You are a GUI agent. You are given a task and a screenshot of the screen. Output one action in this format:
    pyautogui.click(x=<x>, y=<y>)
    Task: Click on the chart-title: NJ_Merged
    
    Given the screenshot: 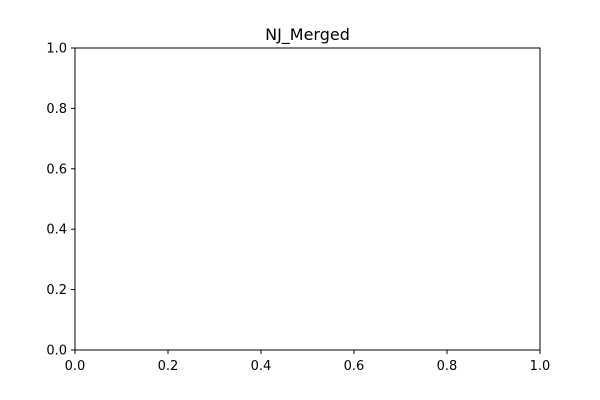 What is the action you would take?
    pyautogui.click(x=307, y=35)
    